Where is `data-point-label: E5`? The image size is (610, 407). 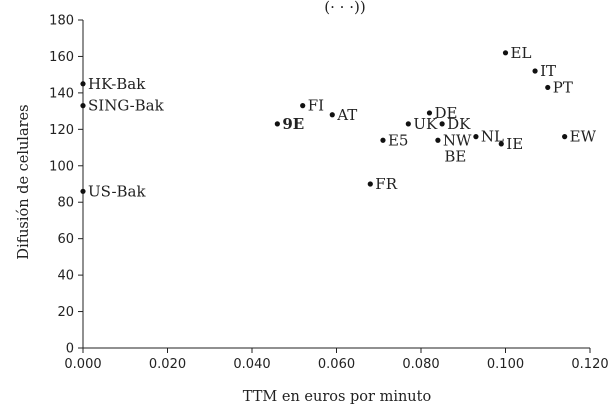 data-point-label: E5 is located at coordinates (398, 140).